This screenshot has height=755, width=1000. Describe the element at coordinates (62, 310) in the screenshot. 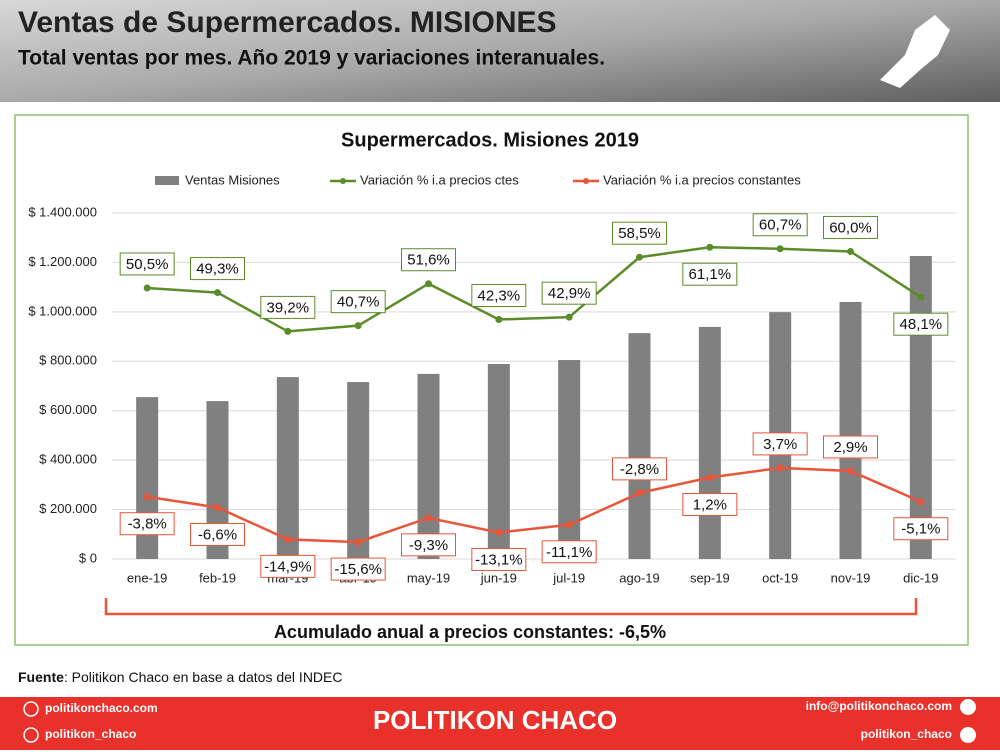

I see `y-tick-label: $ 1.000.000` at that location.